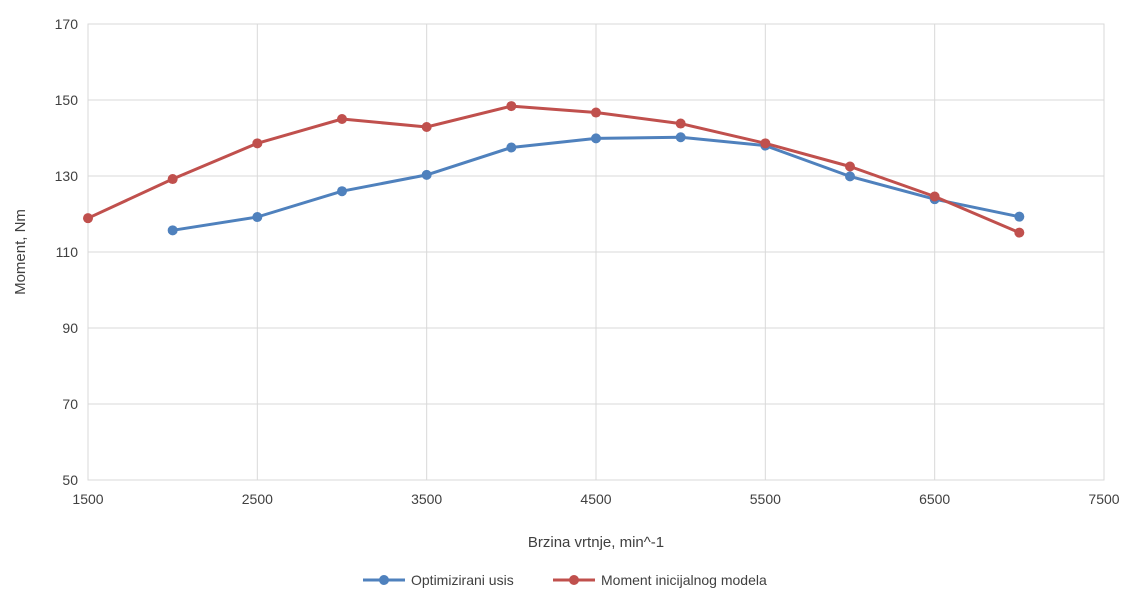  Describe the element at coordinates (67, 24) in the screenshot. I see `y-tick-label: 170` at that location.